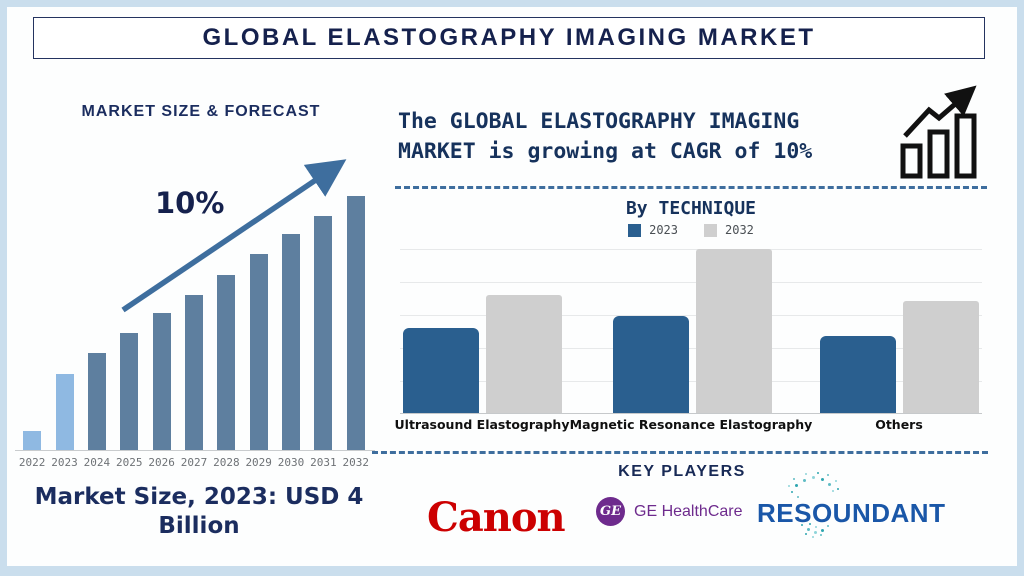 This screenshot has height=576, width=1024. Describe the element at coordinates (64, 323) in the screenshot. I see `bar-column-2023` at that location.